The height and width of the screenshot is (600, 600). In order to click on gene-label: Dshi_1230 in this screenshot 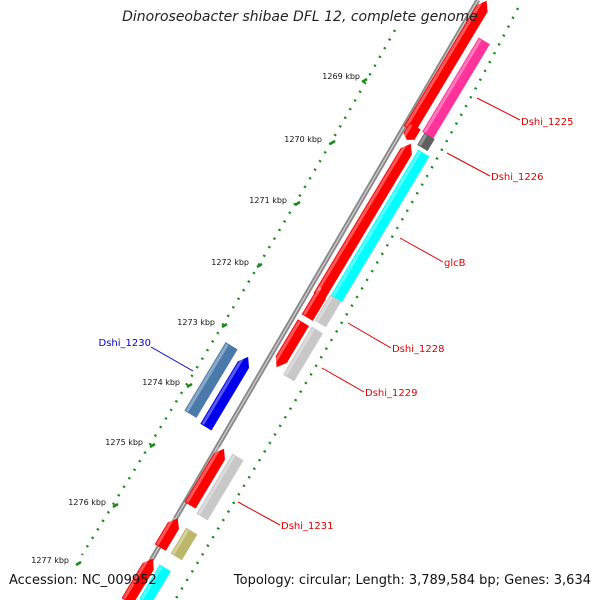, I will do `click(125, 343)`.